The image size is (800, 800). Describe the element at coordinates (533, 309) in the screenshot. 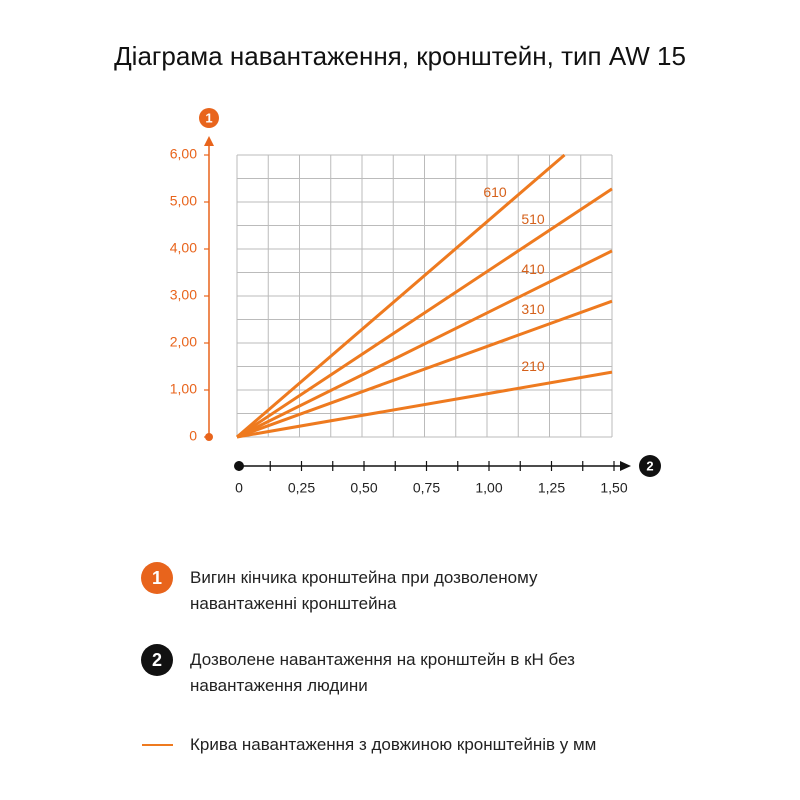

I see `series-label: 310` at that location.